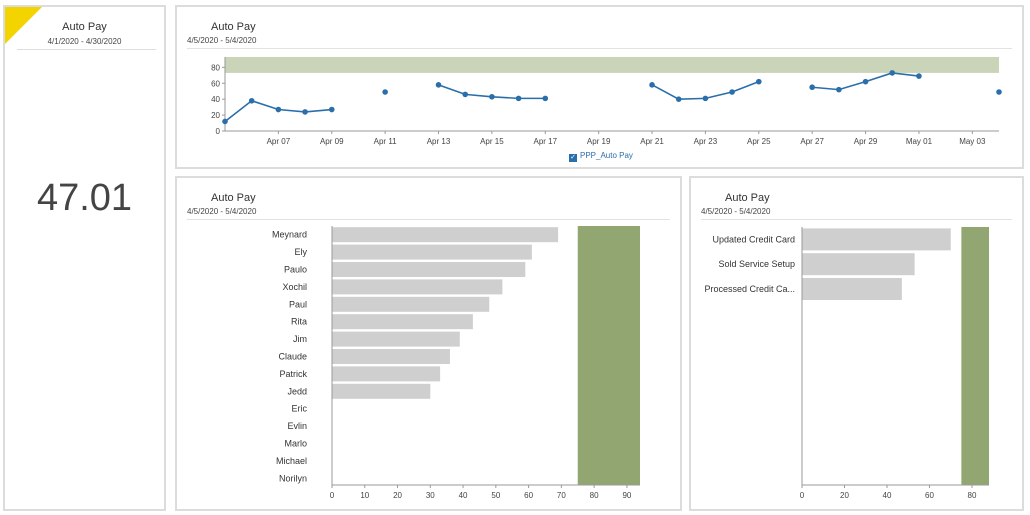  What do you see at coordinates (293, 478) in the screenshot?
I see `category-label: Norilyn` at bounding box center [293, 478].